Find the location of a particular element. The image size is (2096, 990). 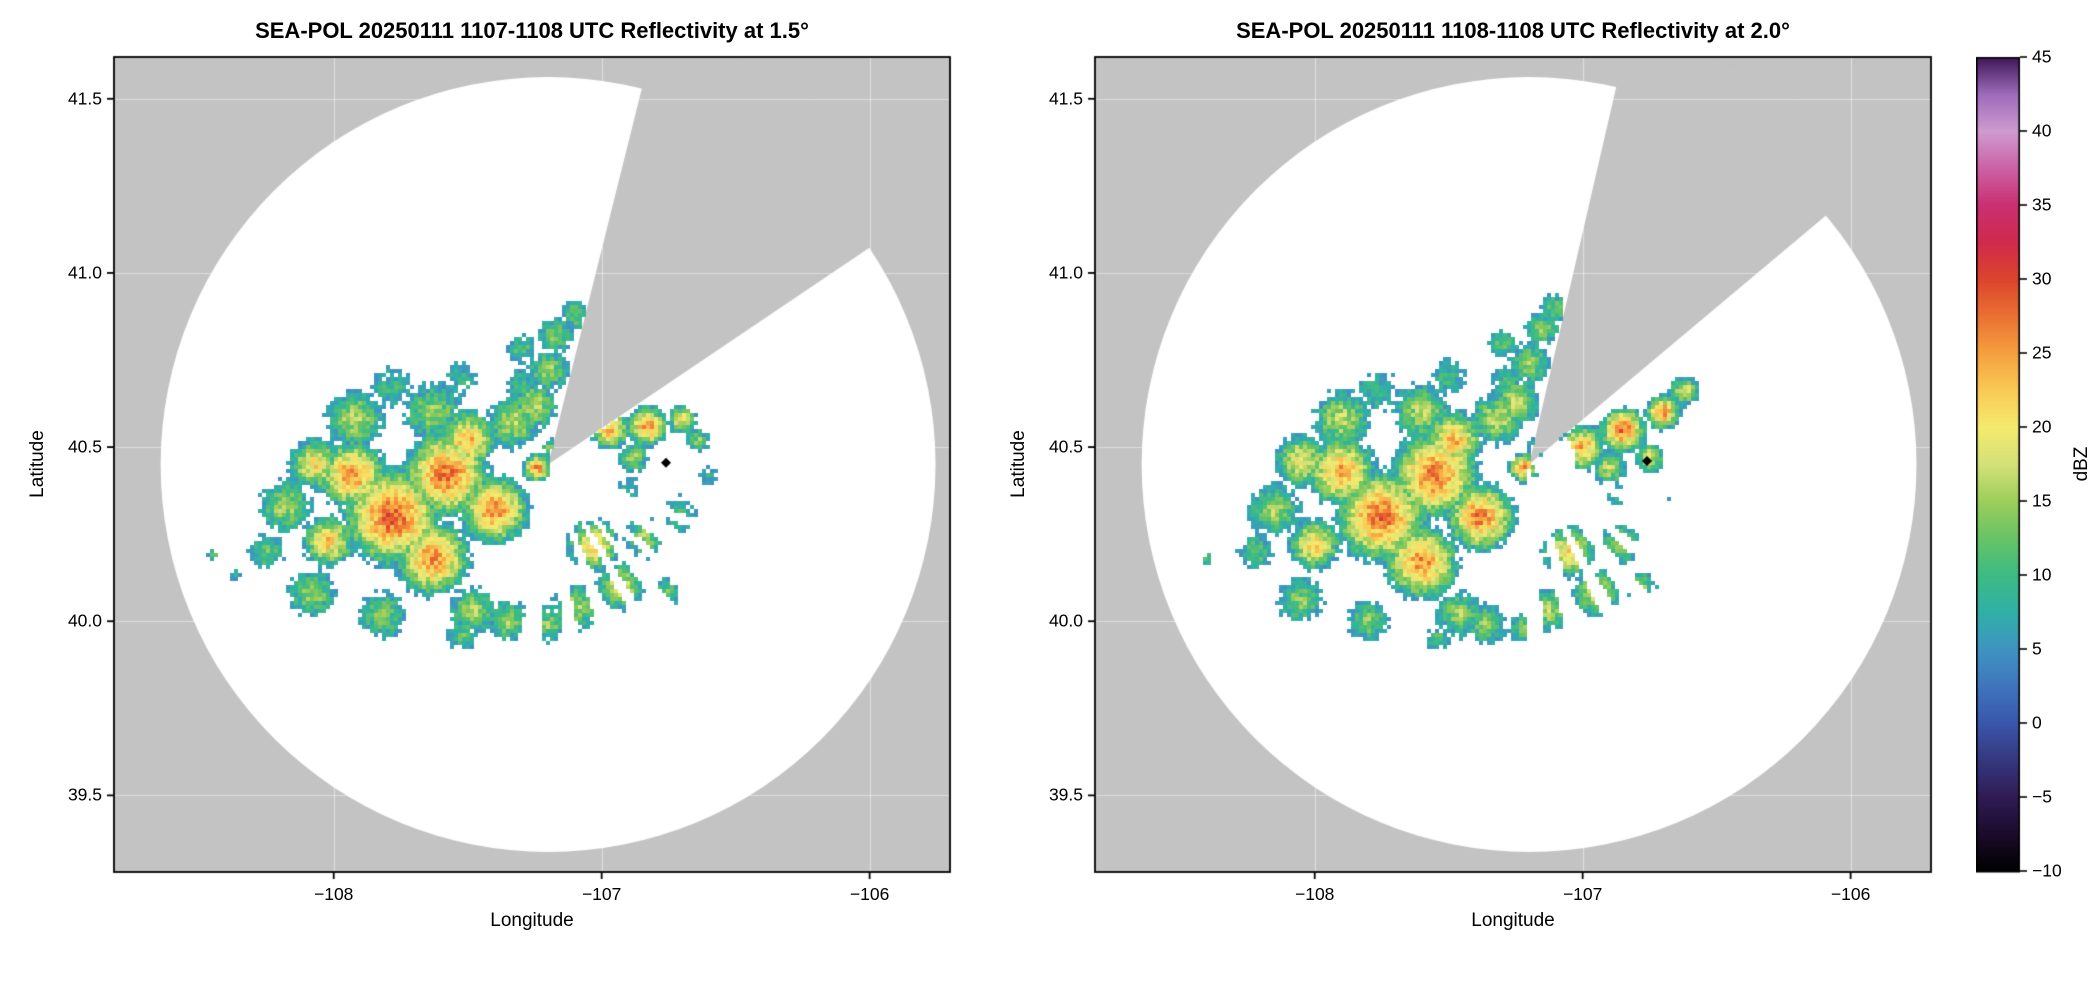

colorbar-tick-label: 0 is located at coordinates (2037, 722).